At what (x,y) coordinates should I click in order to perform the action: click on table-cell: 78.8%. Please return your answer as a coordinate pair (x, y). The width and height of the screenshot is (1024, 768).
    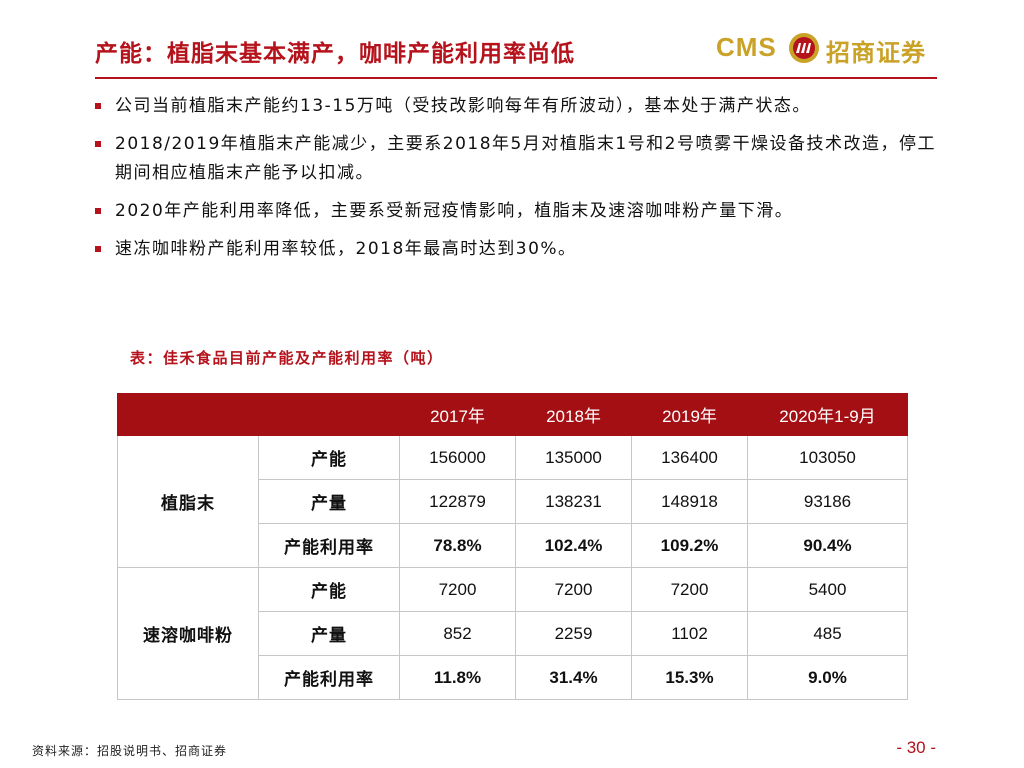
    Looking at the image, I should click on (457, 545).